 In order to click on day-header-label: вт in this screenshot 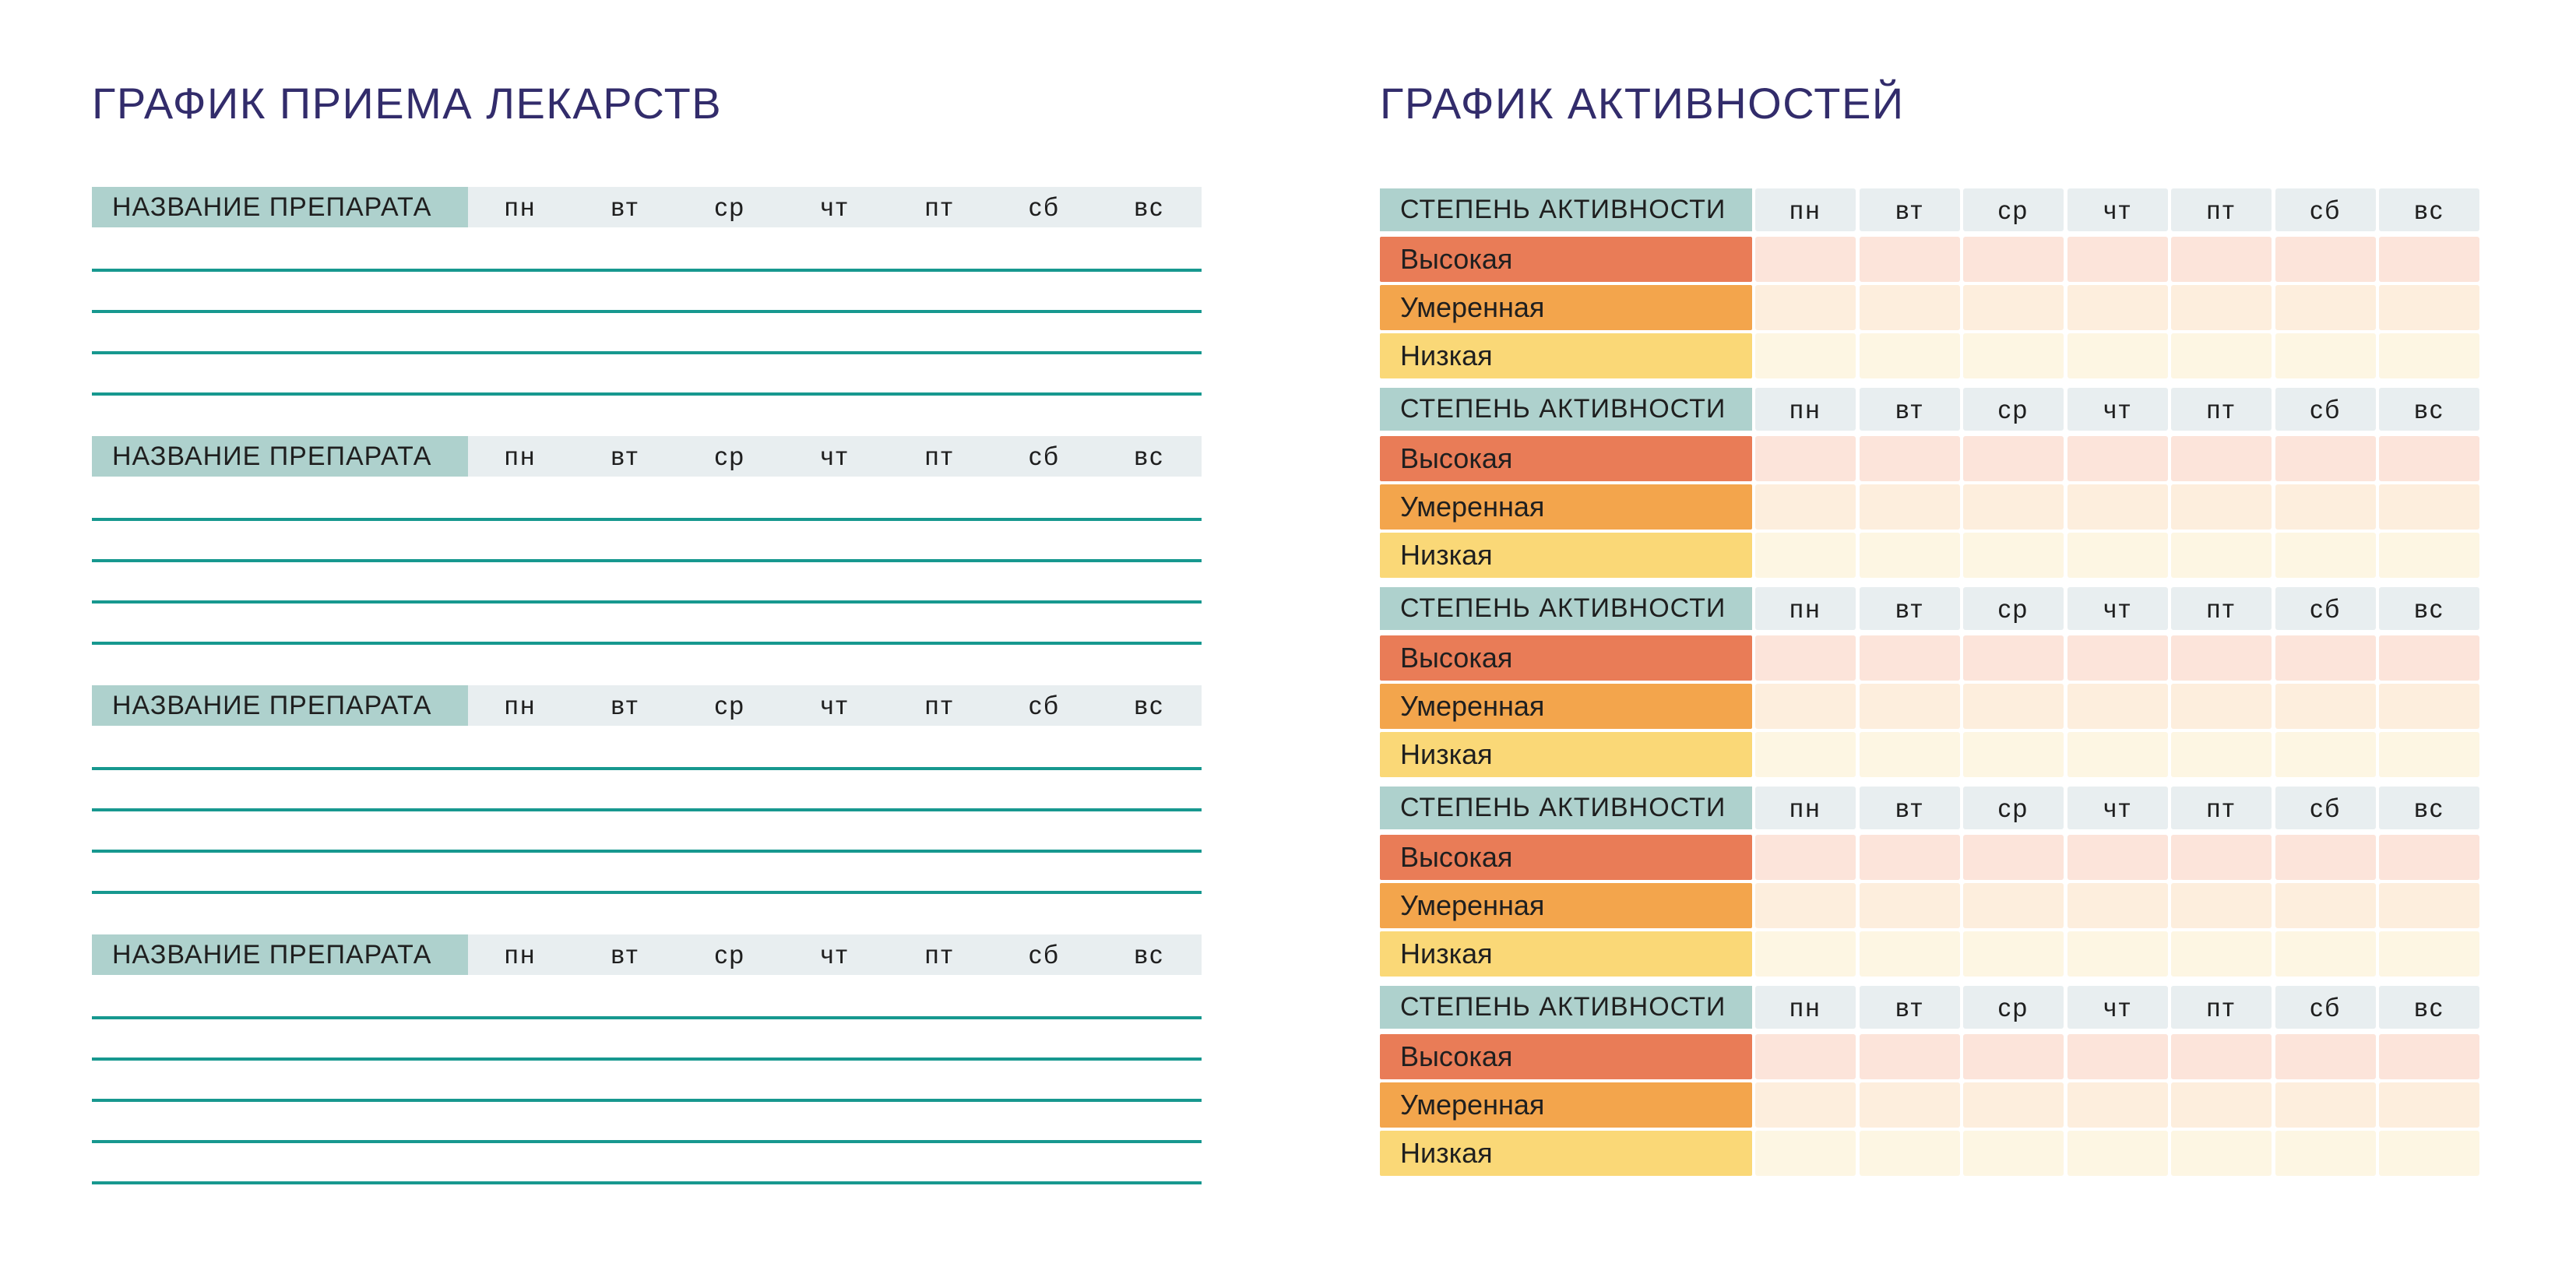, I will do `click(625, 705)`.